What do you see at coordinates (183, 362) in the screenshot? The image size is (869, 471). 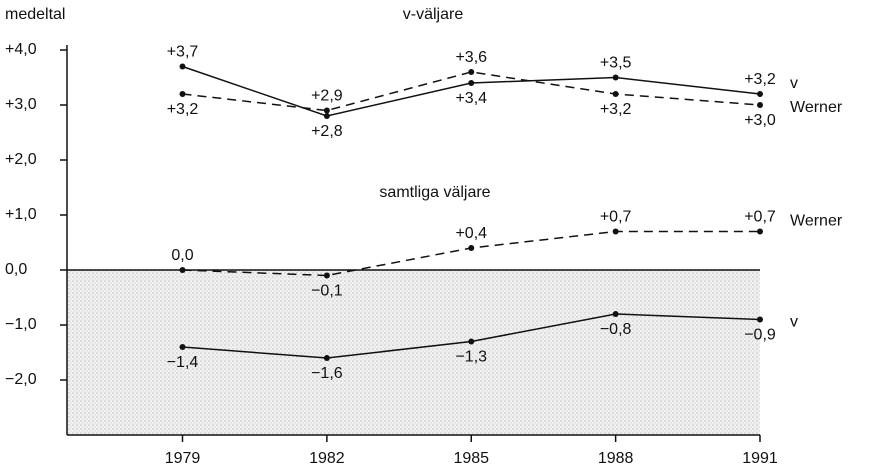 I see `data-label: −1,4` at bounding box center [183, 362].